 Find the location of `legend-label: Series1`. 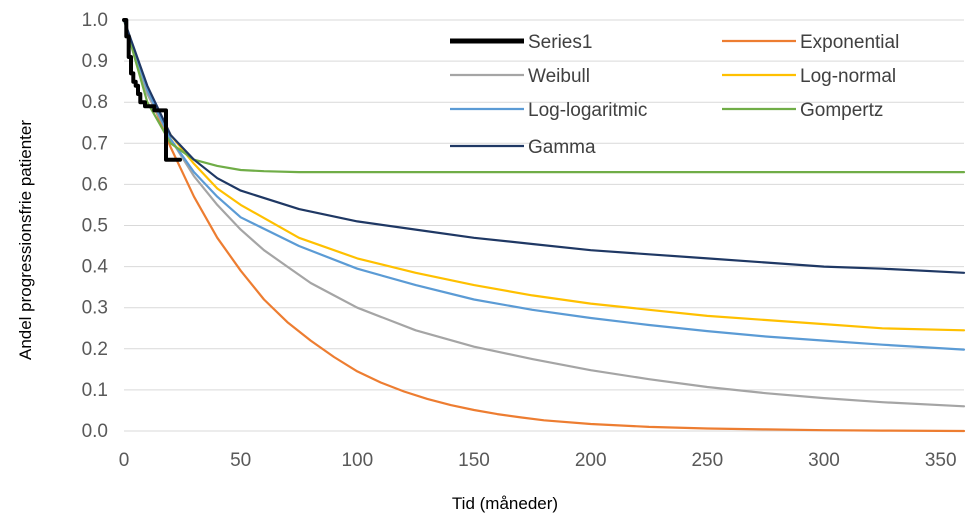

legend-label: Series1 is located at coordinates (560, 42).